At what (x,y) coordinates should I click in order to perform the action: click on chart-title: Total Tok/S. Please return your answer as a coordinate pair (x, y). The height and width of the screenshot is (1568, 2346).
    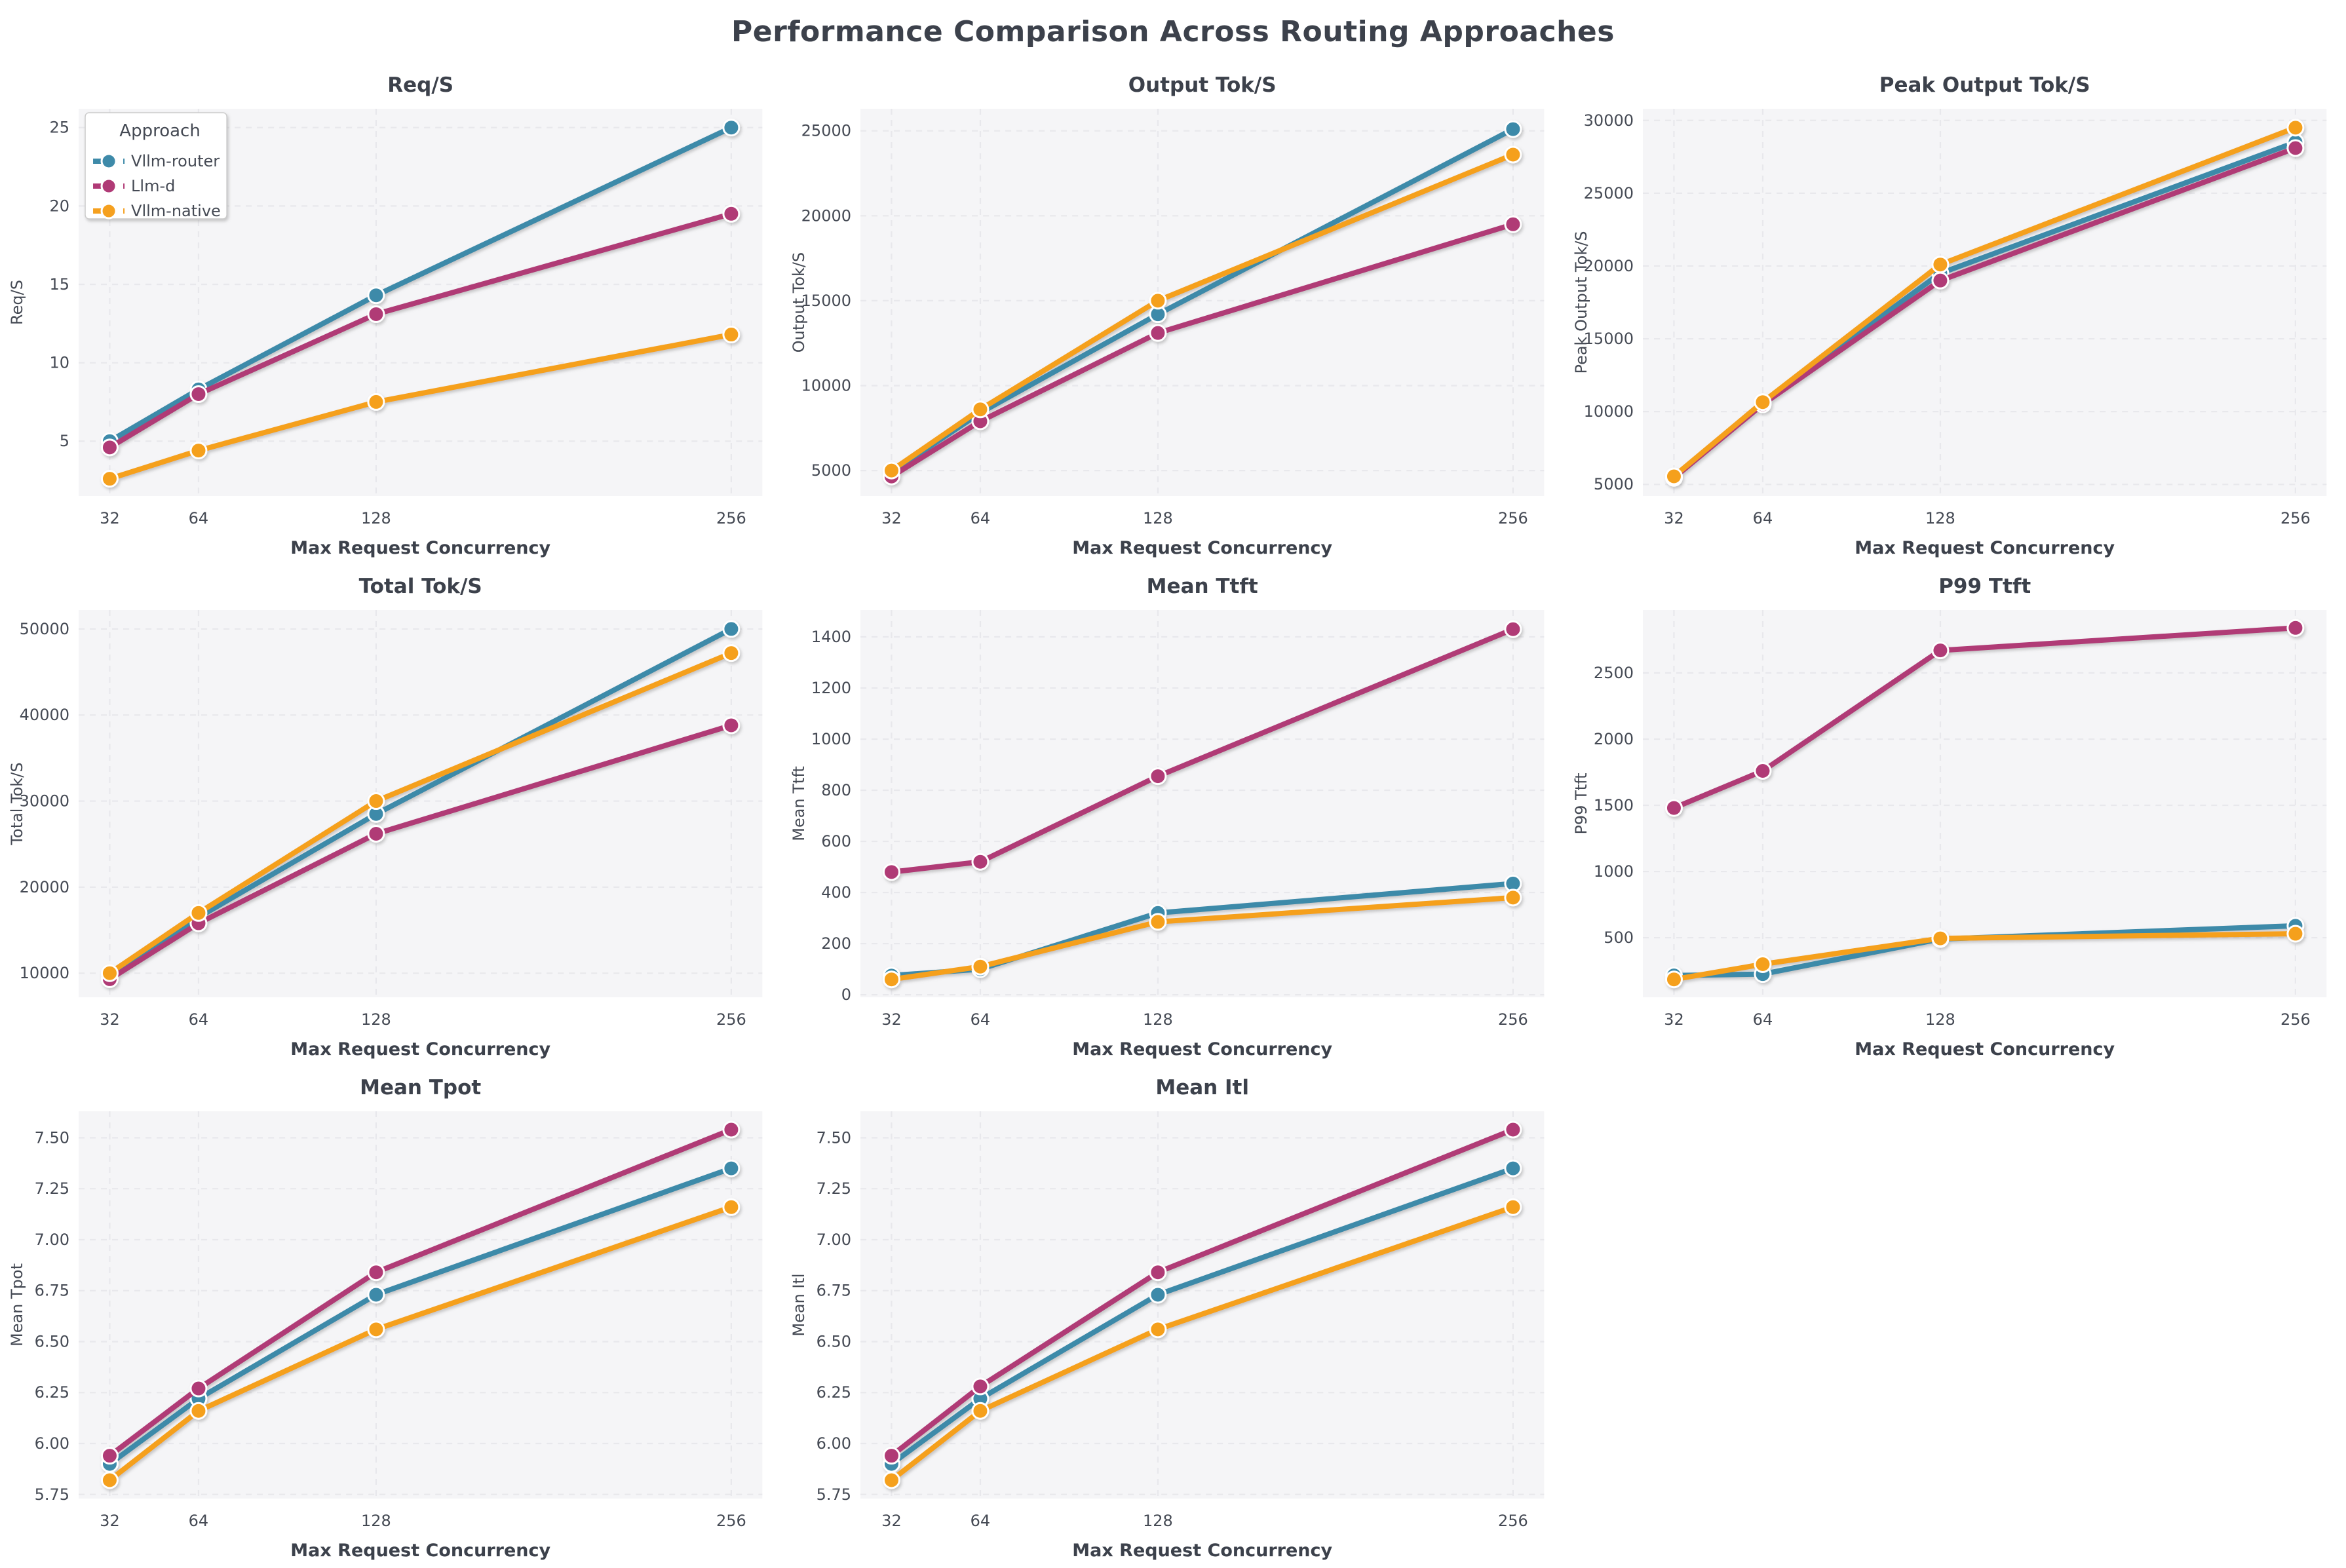
    Looking at the image, I should click on (420, 587).